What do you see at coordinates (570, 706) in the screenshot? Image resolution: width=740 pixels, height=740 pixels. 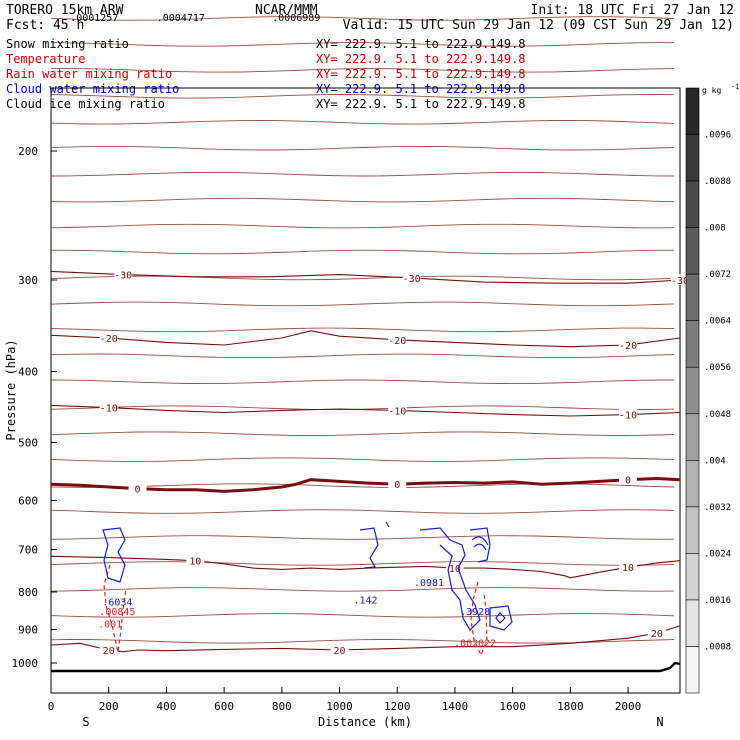 I see `x-tick-label: 1800` at bounding box center [570, 706].